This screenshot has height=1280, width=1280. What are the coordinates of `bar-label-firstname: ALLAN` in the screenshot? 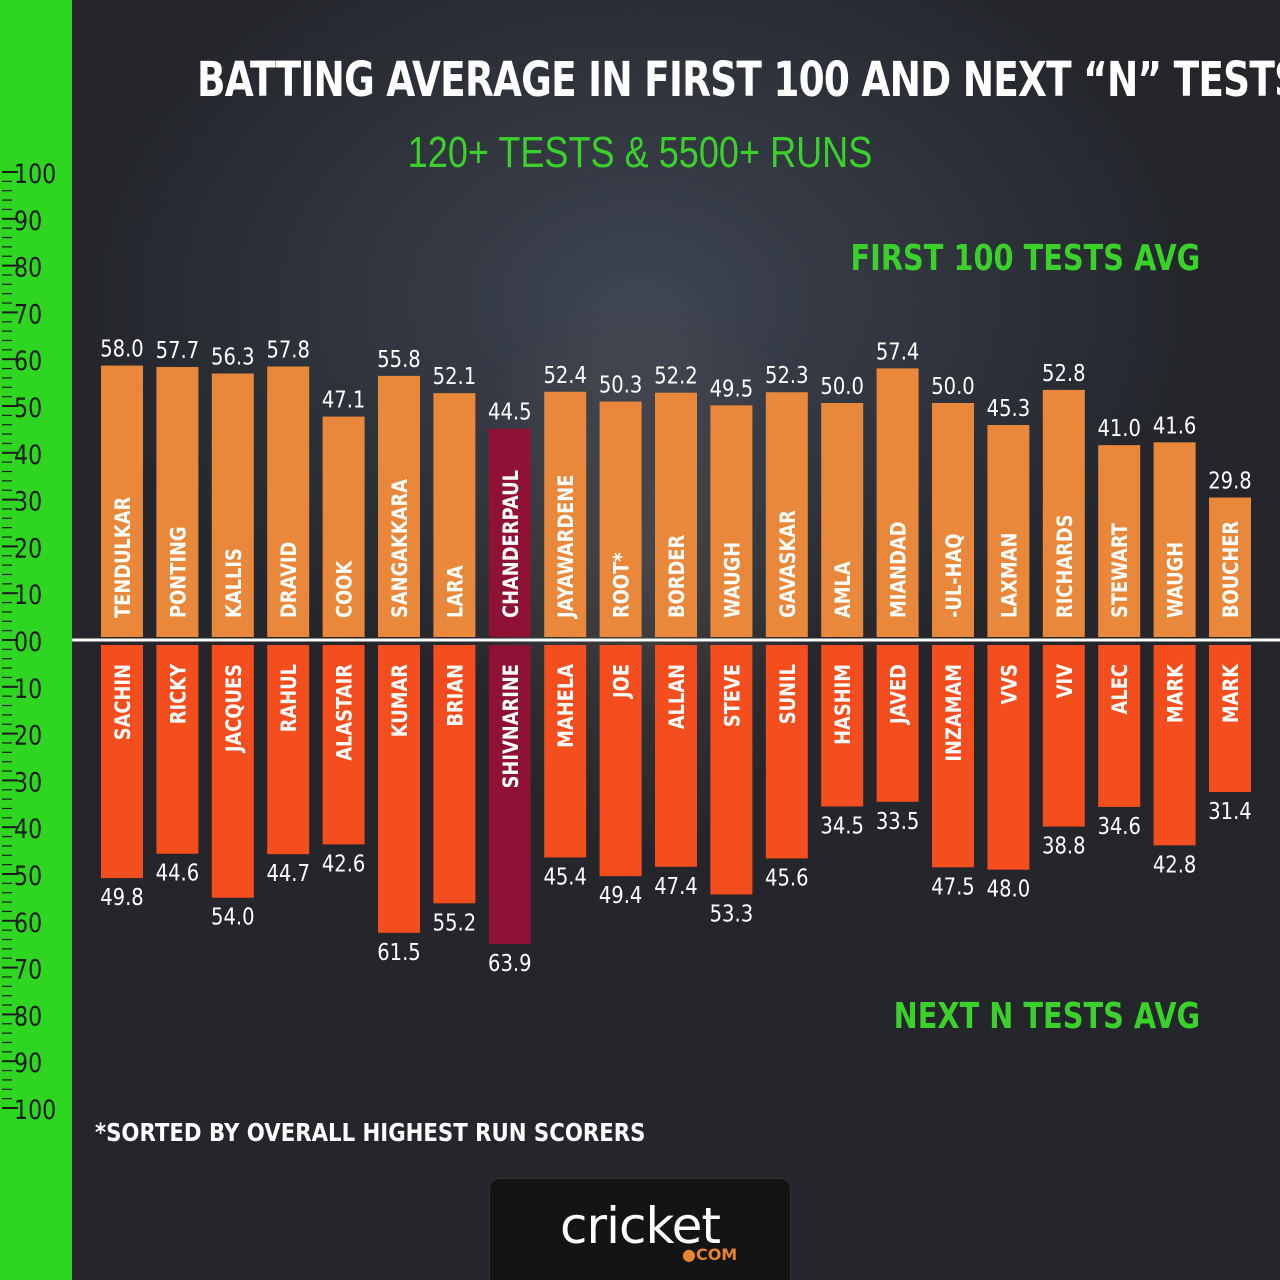 It's located at (677, 696).